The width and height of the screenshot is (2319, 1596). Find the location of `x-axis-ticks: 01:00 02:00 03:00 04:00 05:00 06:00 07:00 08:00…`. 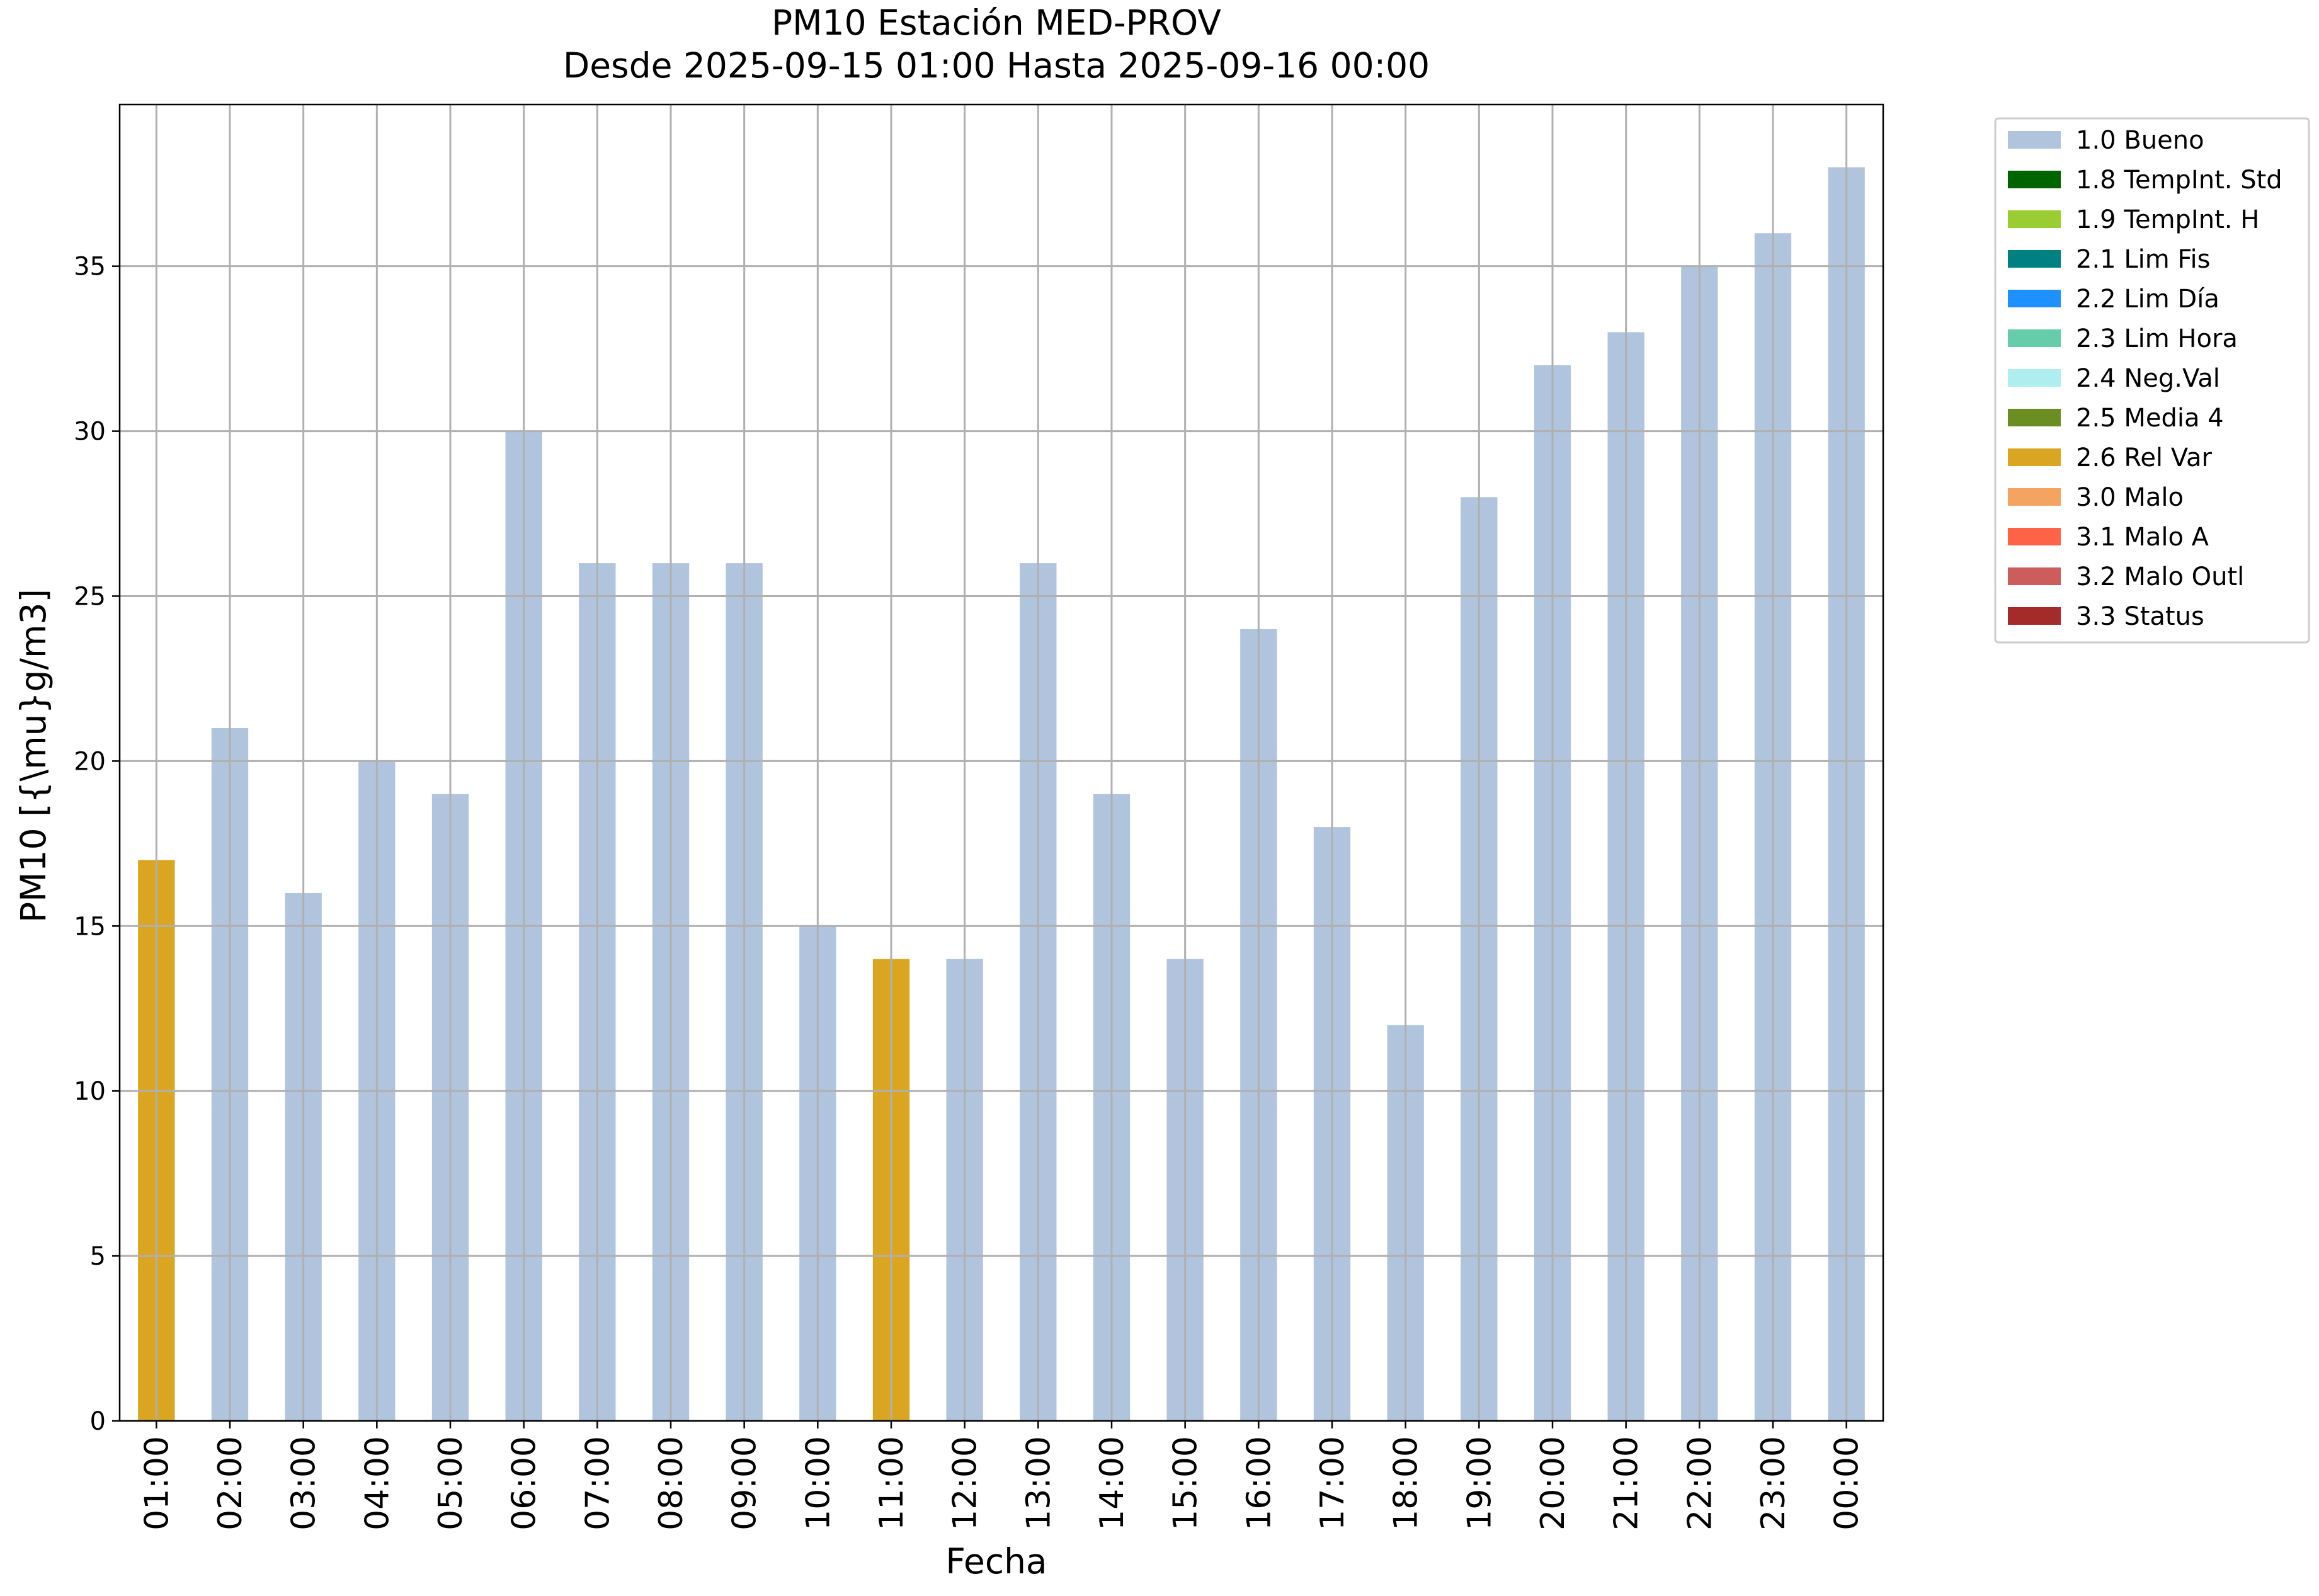

x-axis-ticks: 01:00 02:00 03:00 04:00 05:00 06:00 07:00 08:00… is located at coordinates (1002, 1475).